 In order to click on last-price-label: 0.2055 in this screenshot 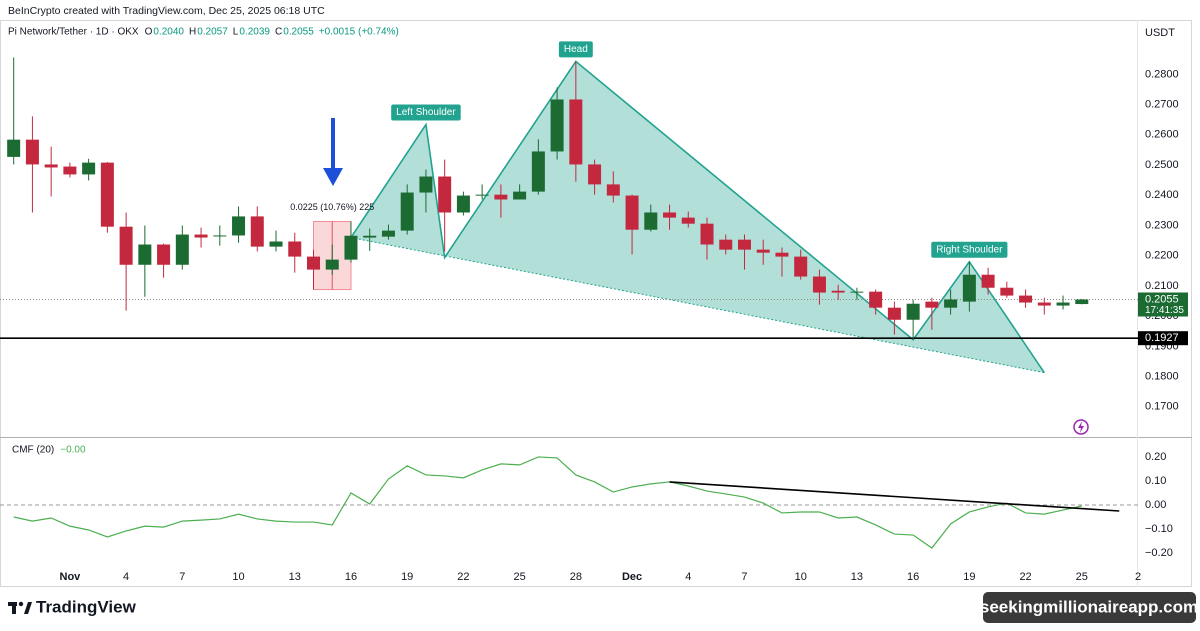, I will do `click(1162, 299)`.